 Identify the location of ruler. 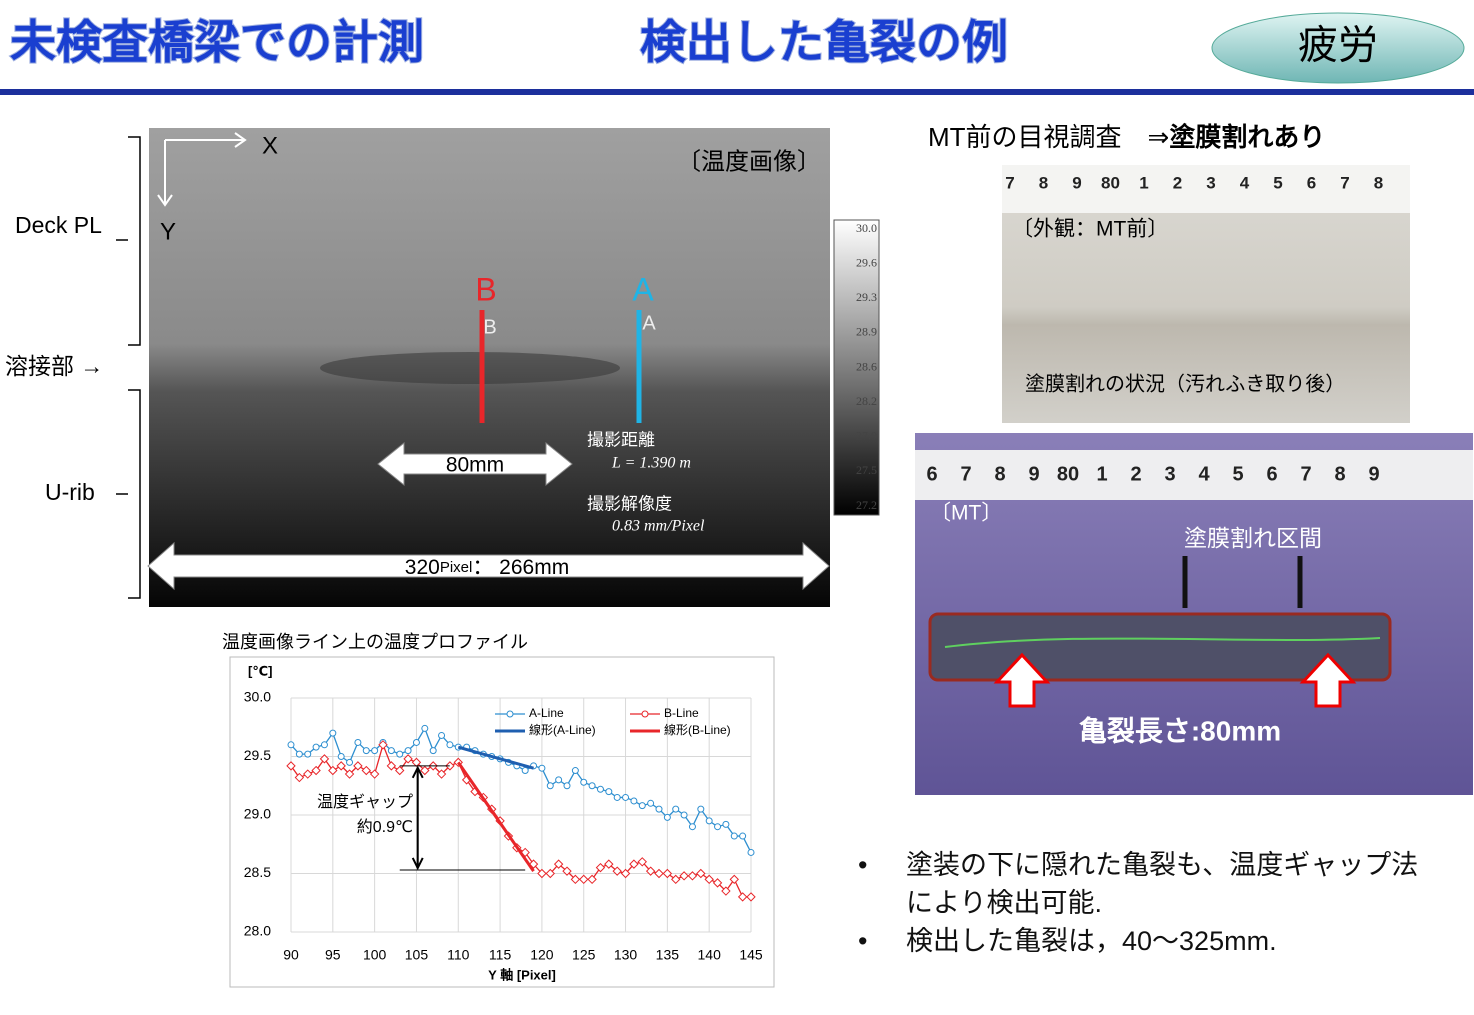
(1194, 475).